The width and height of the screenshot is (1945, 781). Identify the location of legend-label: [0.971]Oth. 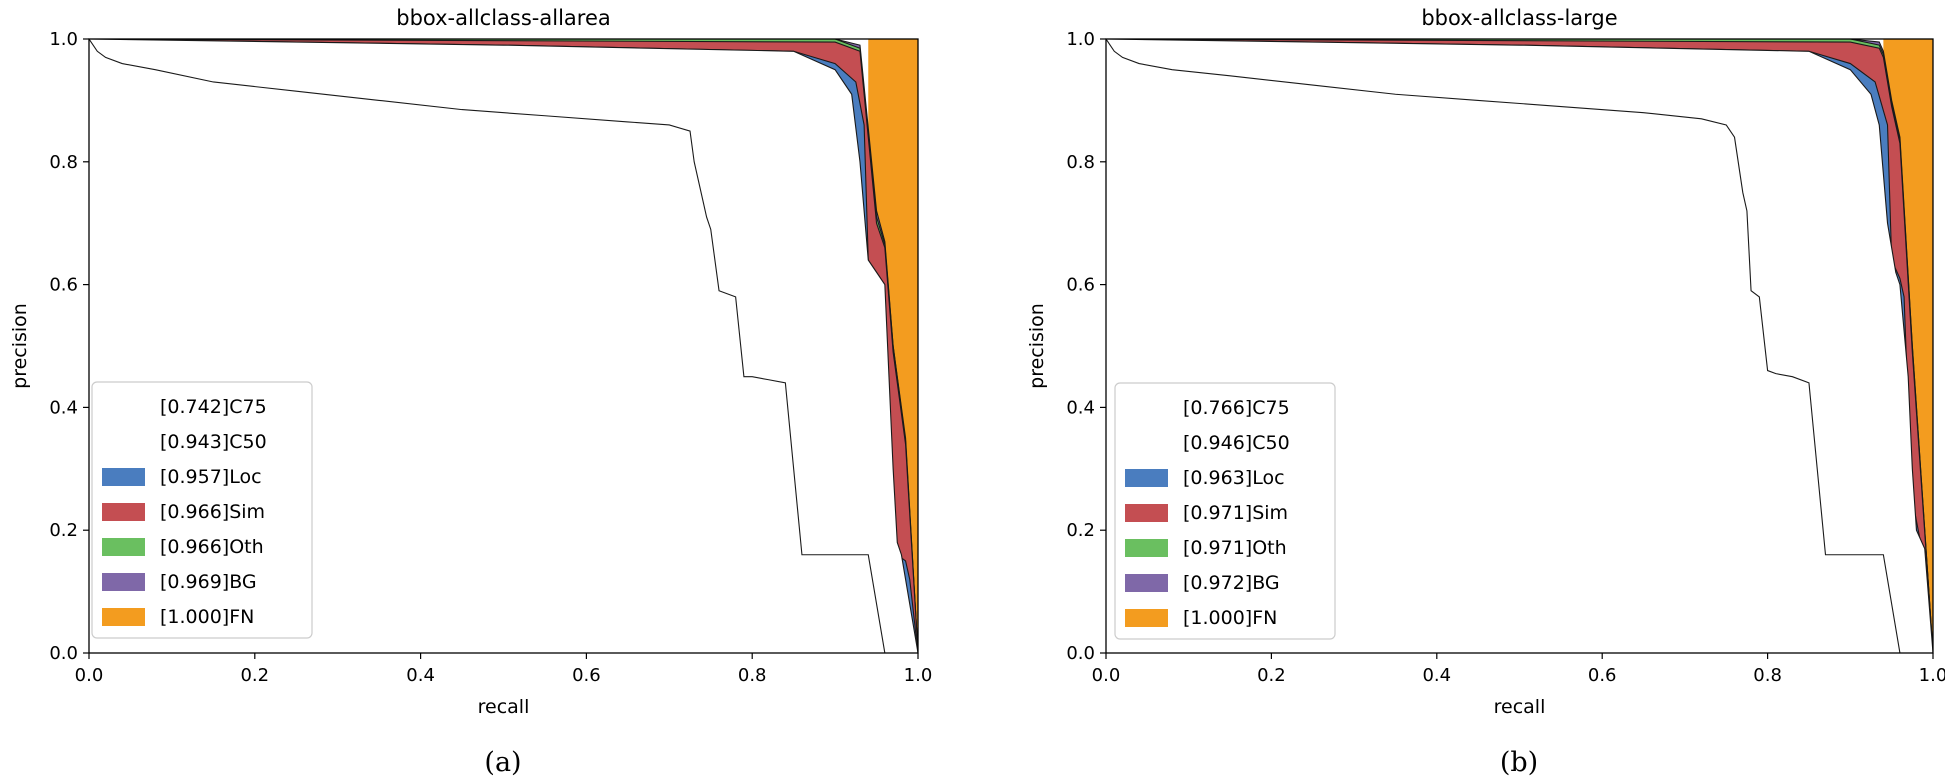
(1235, 548).